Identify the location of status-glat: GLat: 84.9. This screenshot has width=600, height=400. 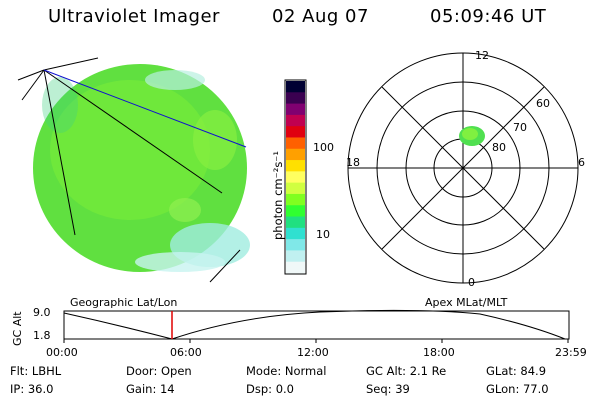
(516, 371).